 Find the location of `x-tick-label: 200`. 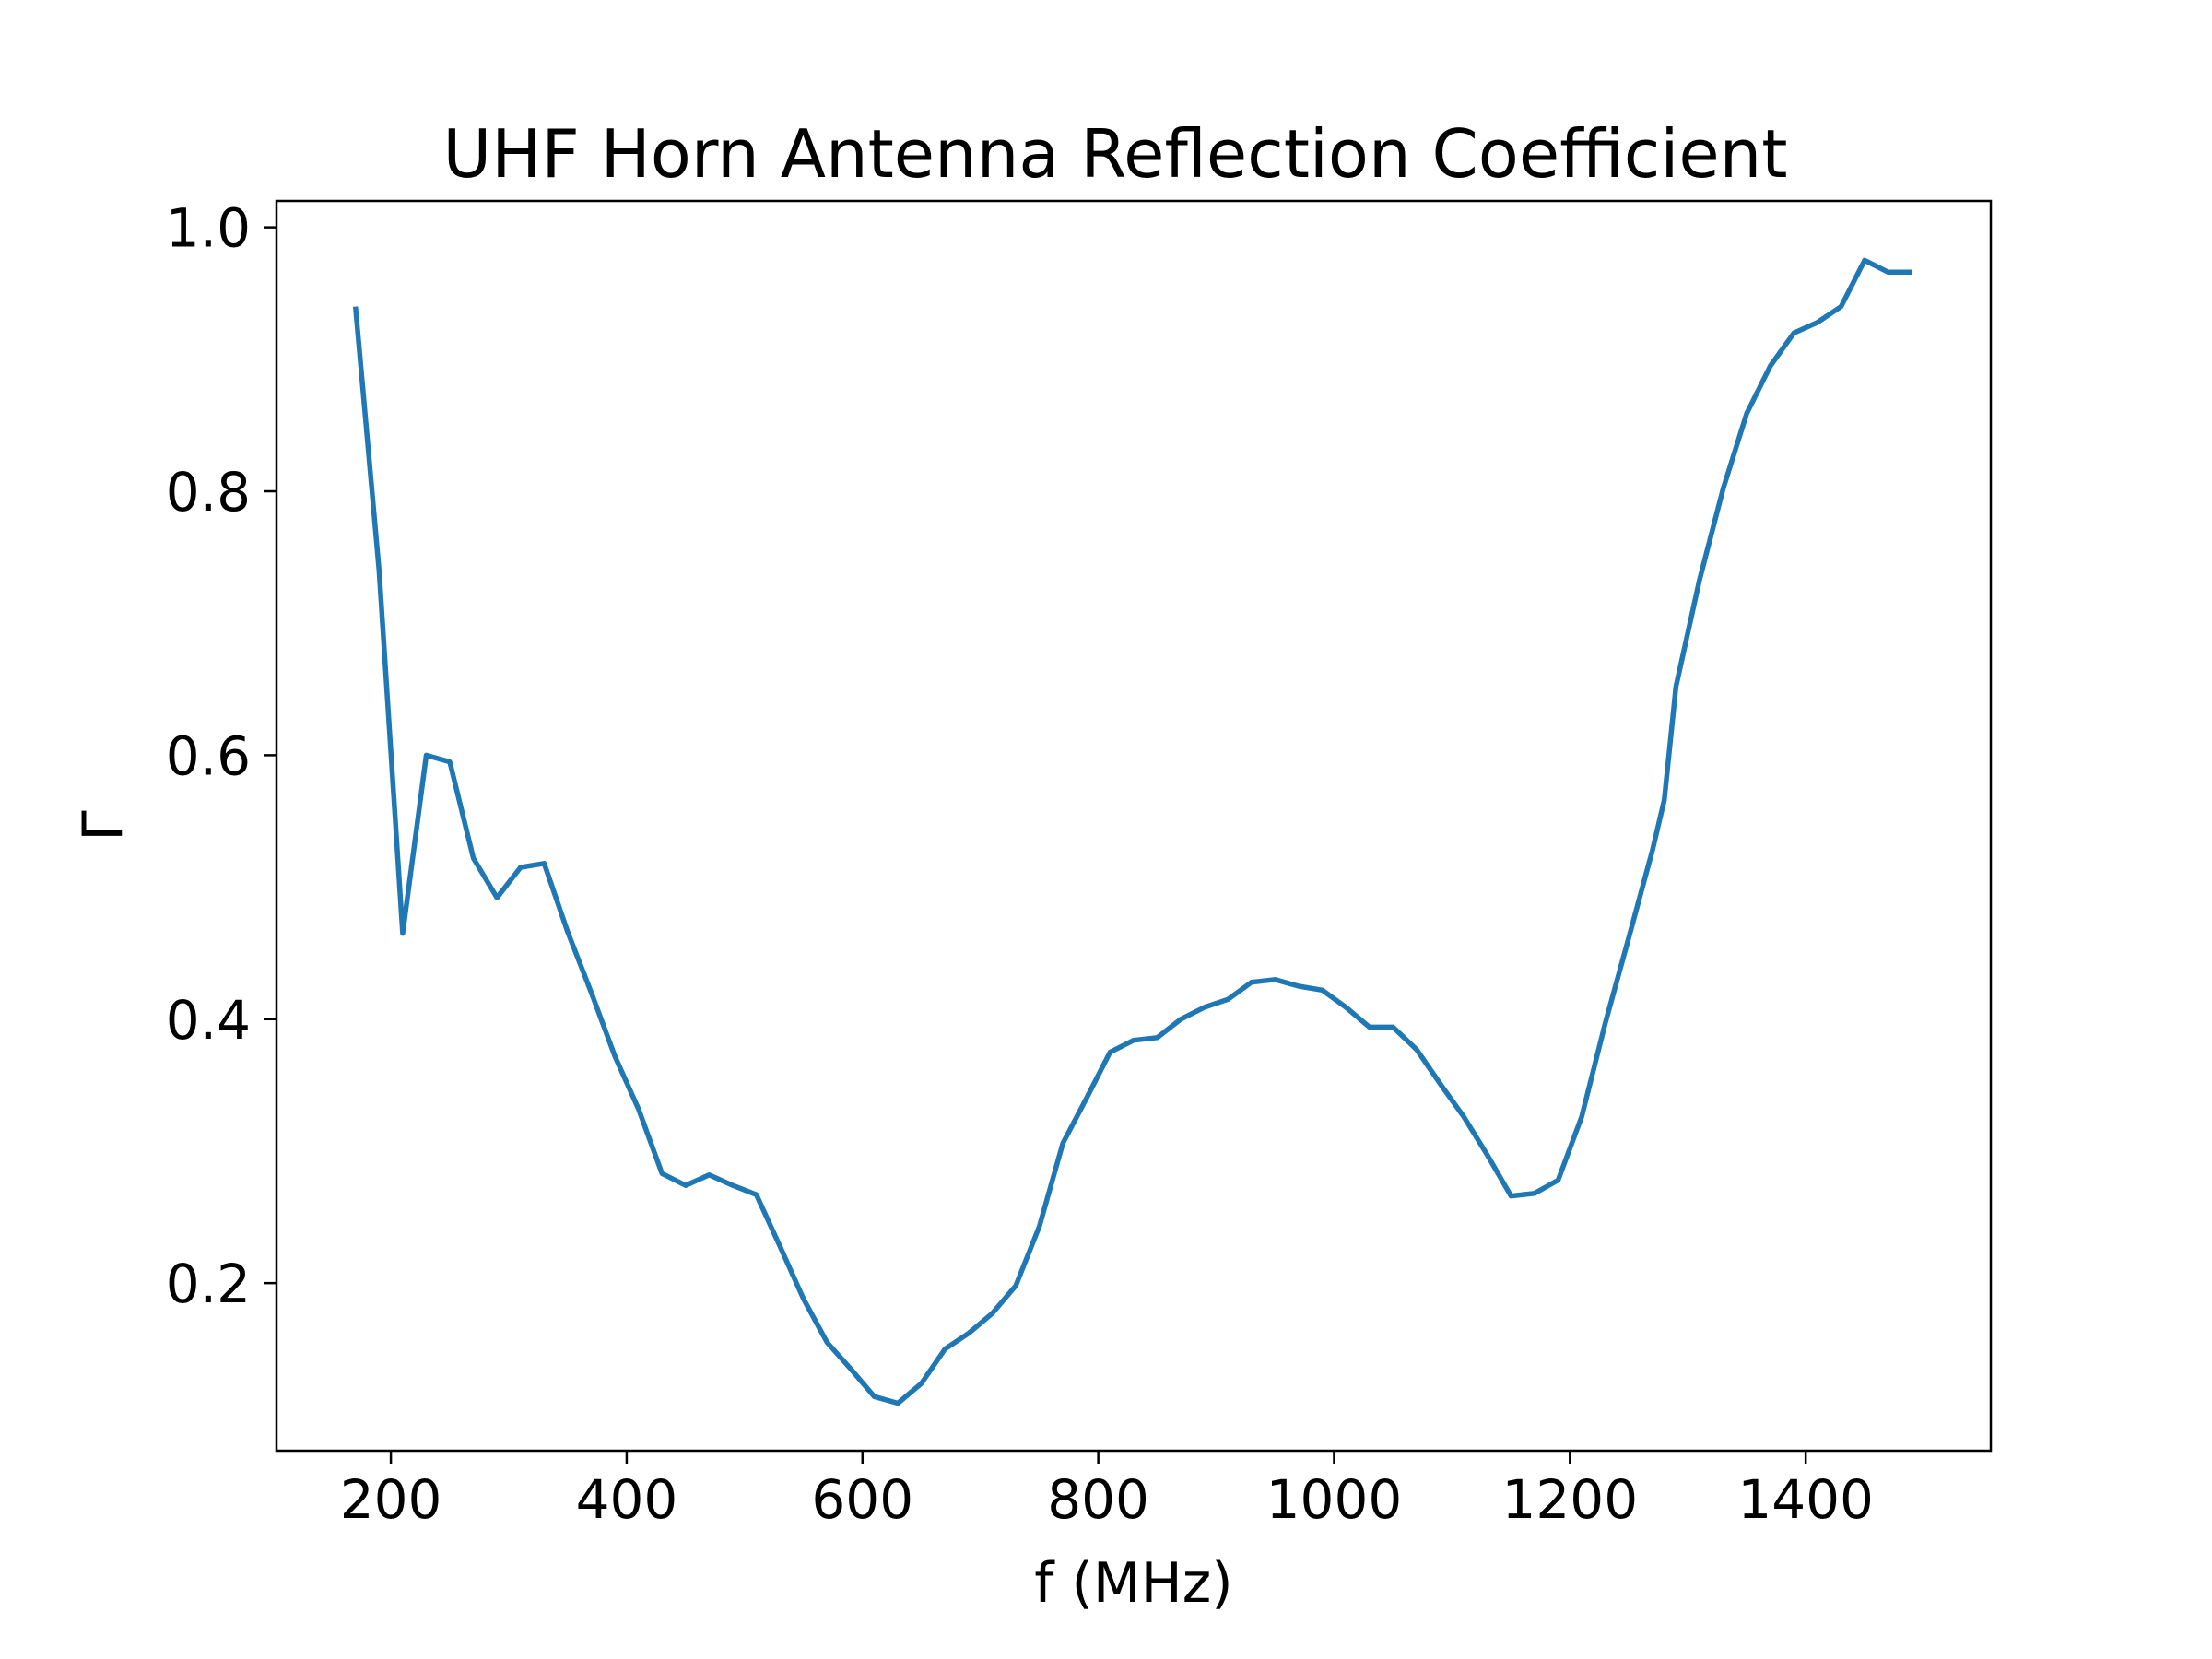

x-tick-label: 200 is located at coordinates (391, 1499).